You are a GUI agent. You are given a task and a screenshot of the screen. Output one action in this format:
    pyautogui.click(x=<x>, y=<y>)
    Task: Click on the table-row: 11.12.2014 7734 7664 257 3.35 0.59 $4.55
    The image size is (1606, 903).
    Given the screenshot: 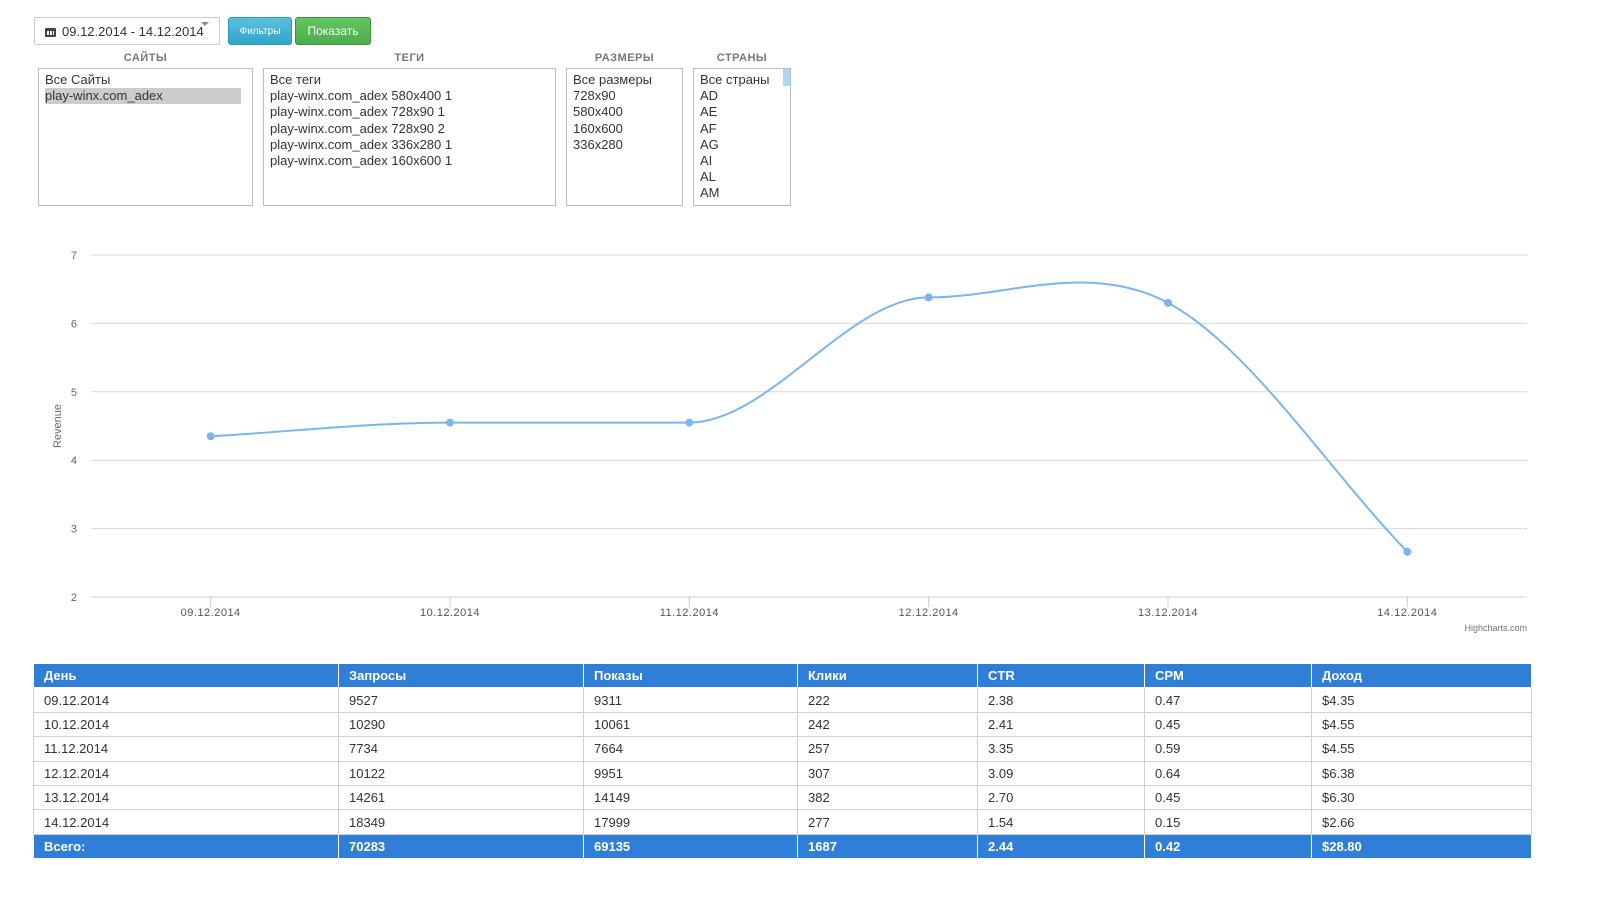 What is the action you would take?
    pyautogui.click(x=782, y=749)
    